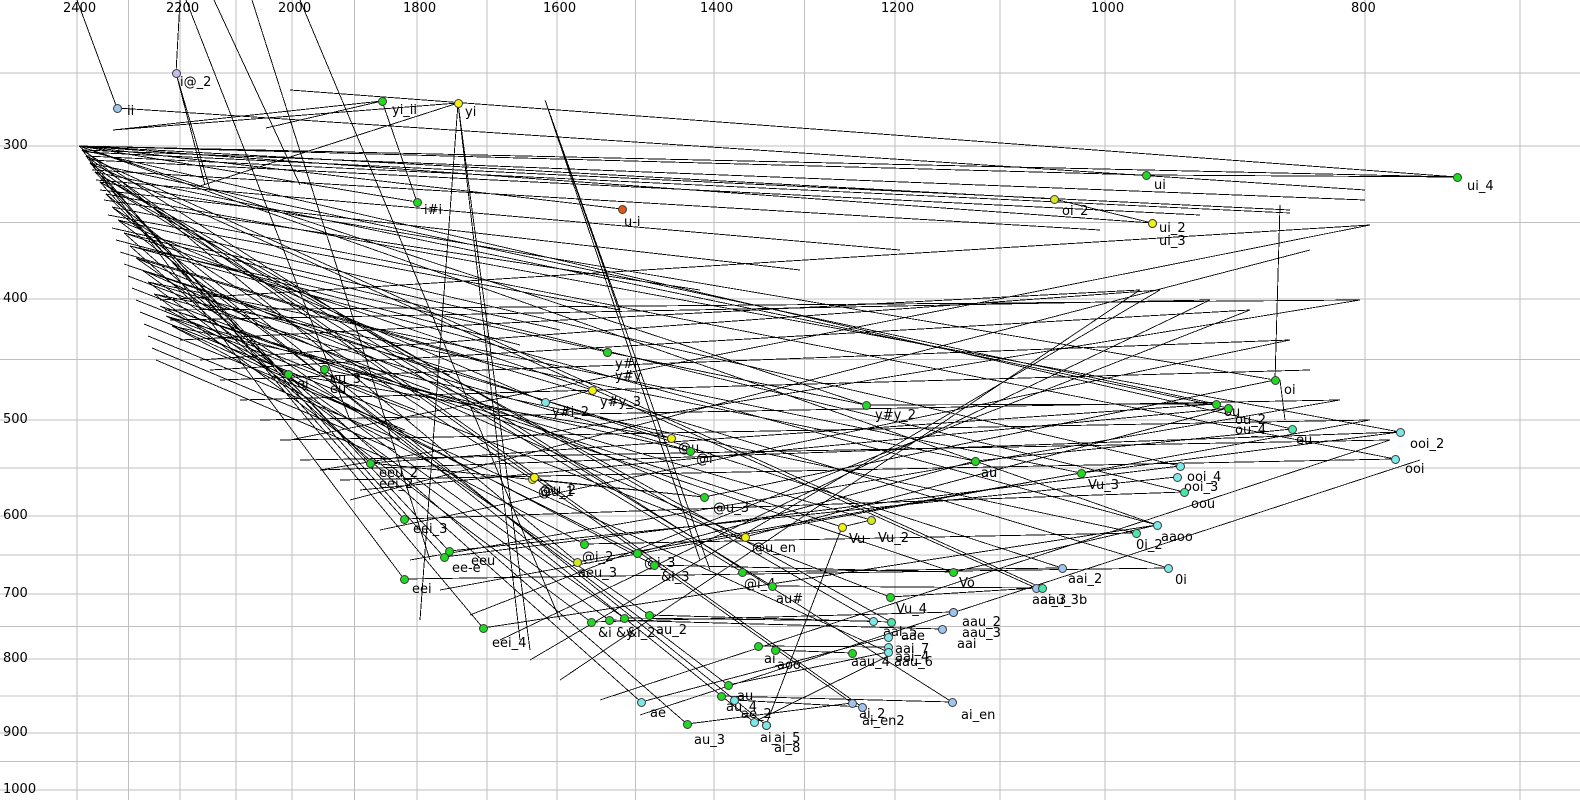 This screenshot has height=800, width=1580. What do you see at coordinates (15, 593) in the screenshot?
I see `y-axis-tick-label: 700` at bounding box center [15, 593].